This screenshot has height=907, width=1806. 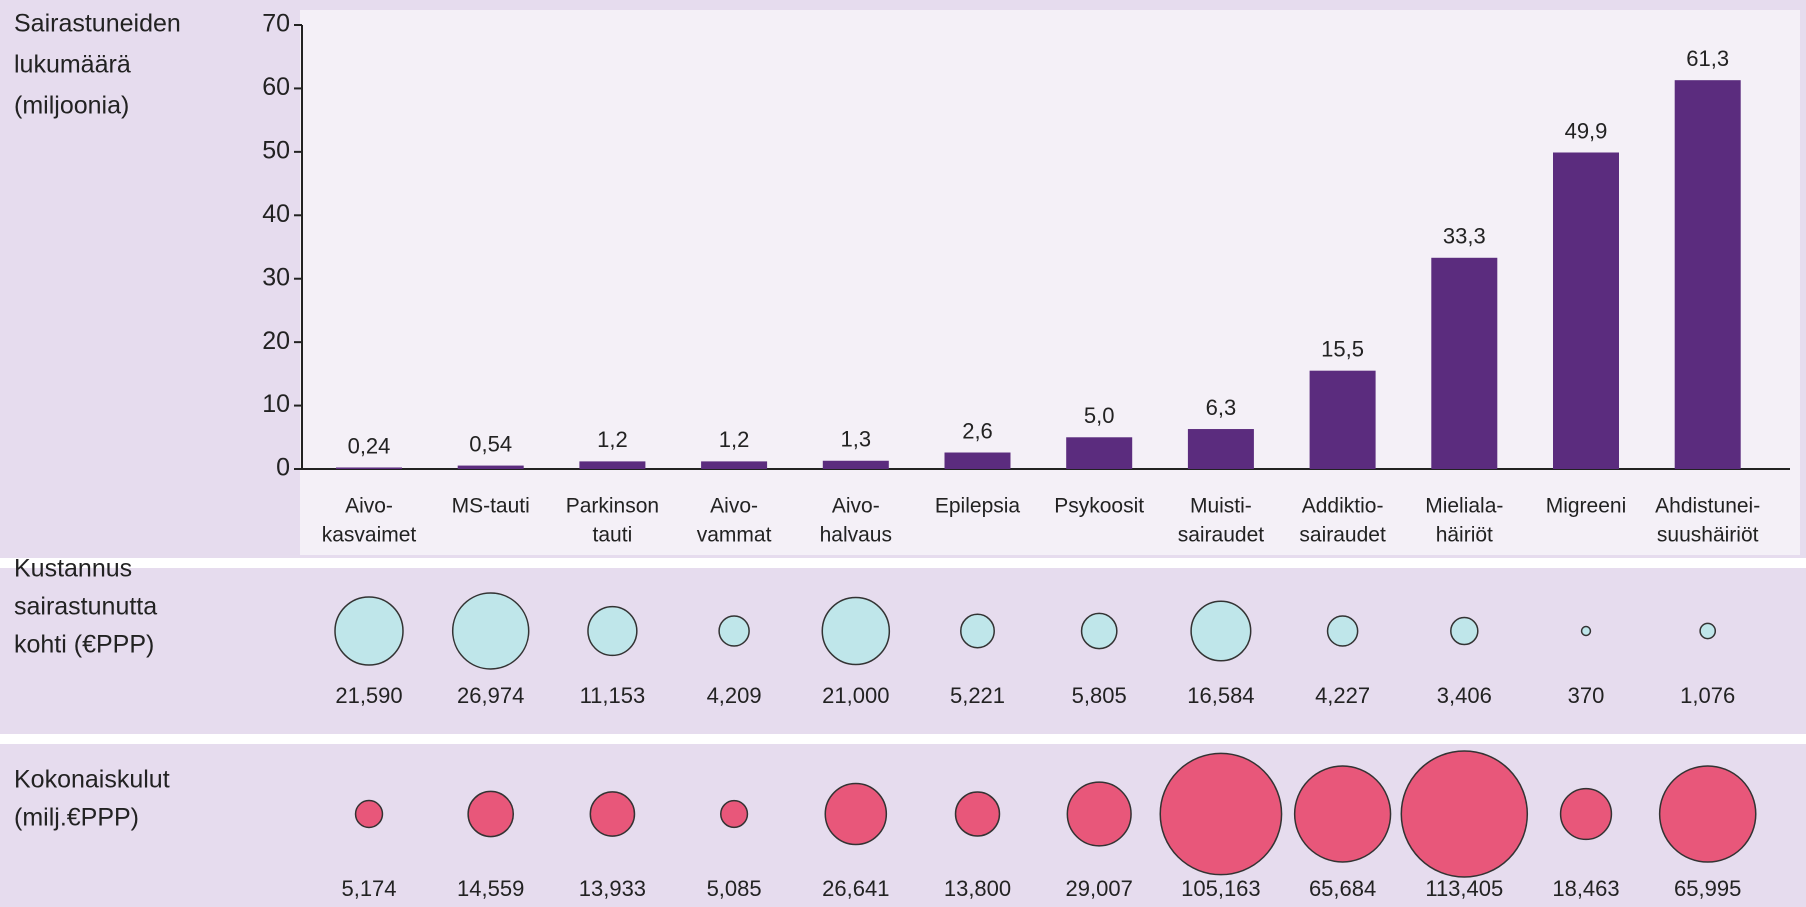 What do you see at coordinates (1464, 535) in the screenshot?
I see `x-tick-label: häiriöt` at bounding box center [1464, 535].